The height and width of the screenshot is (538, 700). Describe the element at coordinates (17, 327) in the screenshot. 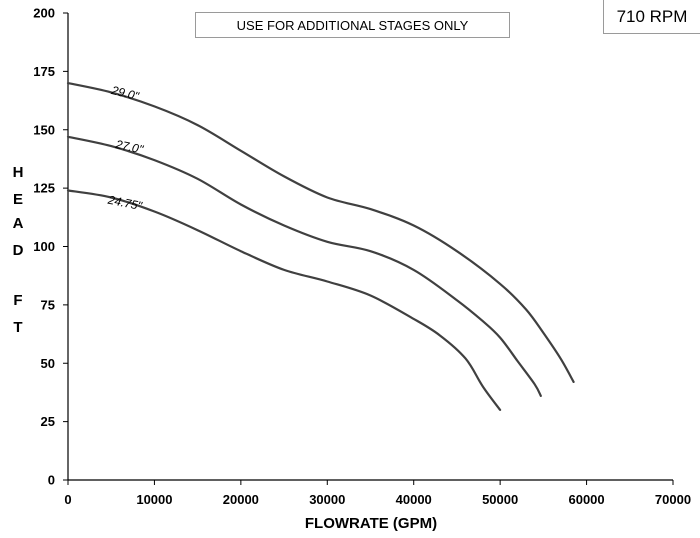

I see `y-title-letter-t: T` at that location.